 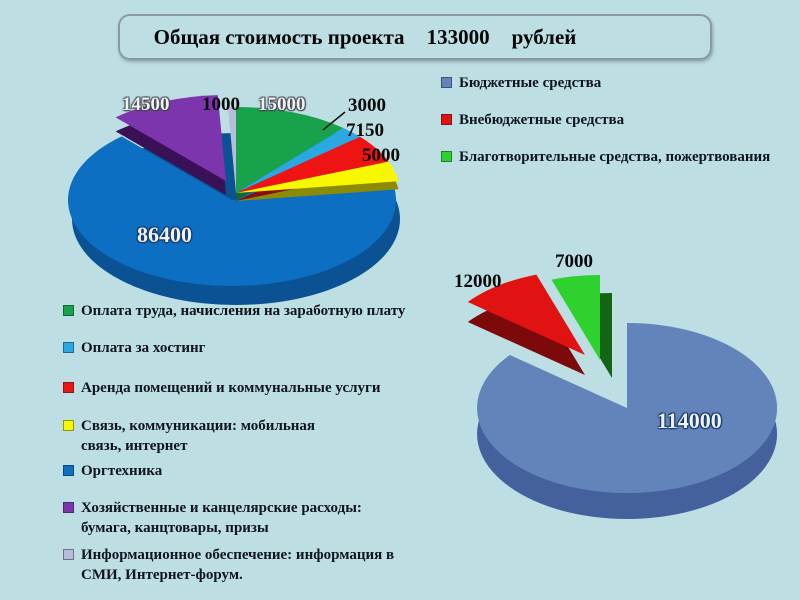 What do you see at coordinates (627, 408) in the screenshot?
I see `pie2-slice-budget` at bounding box center [627, 408].